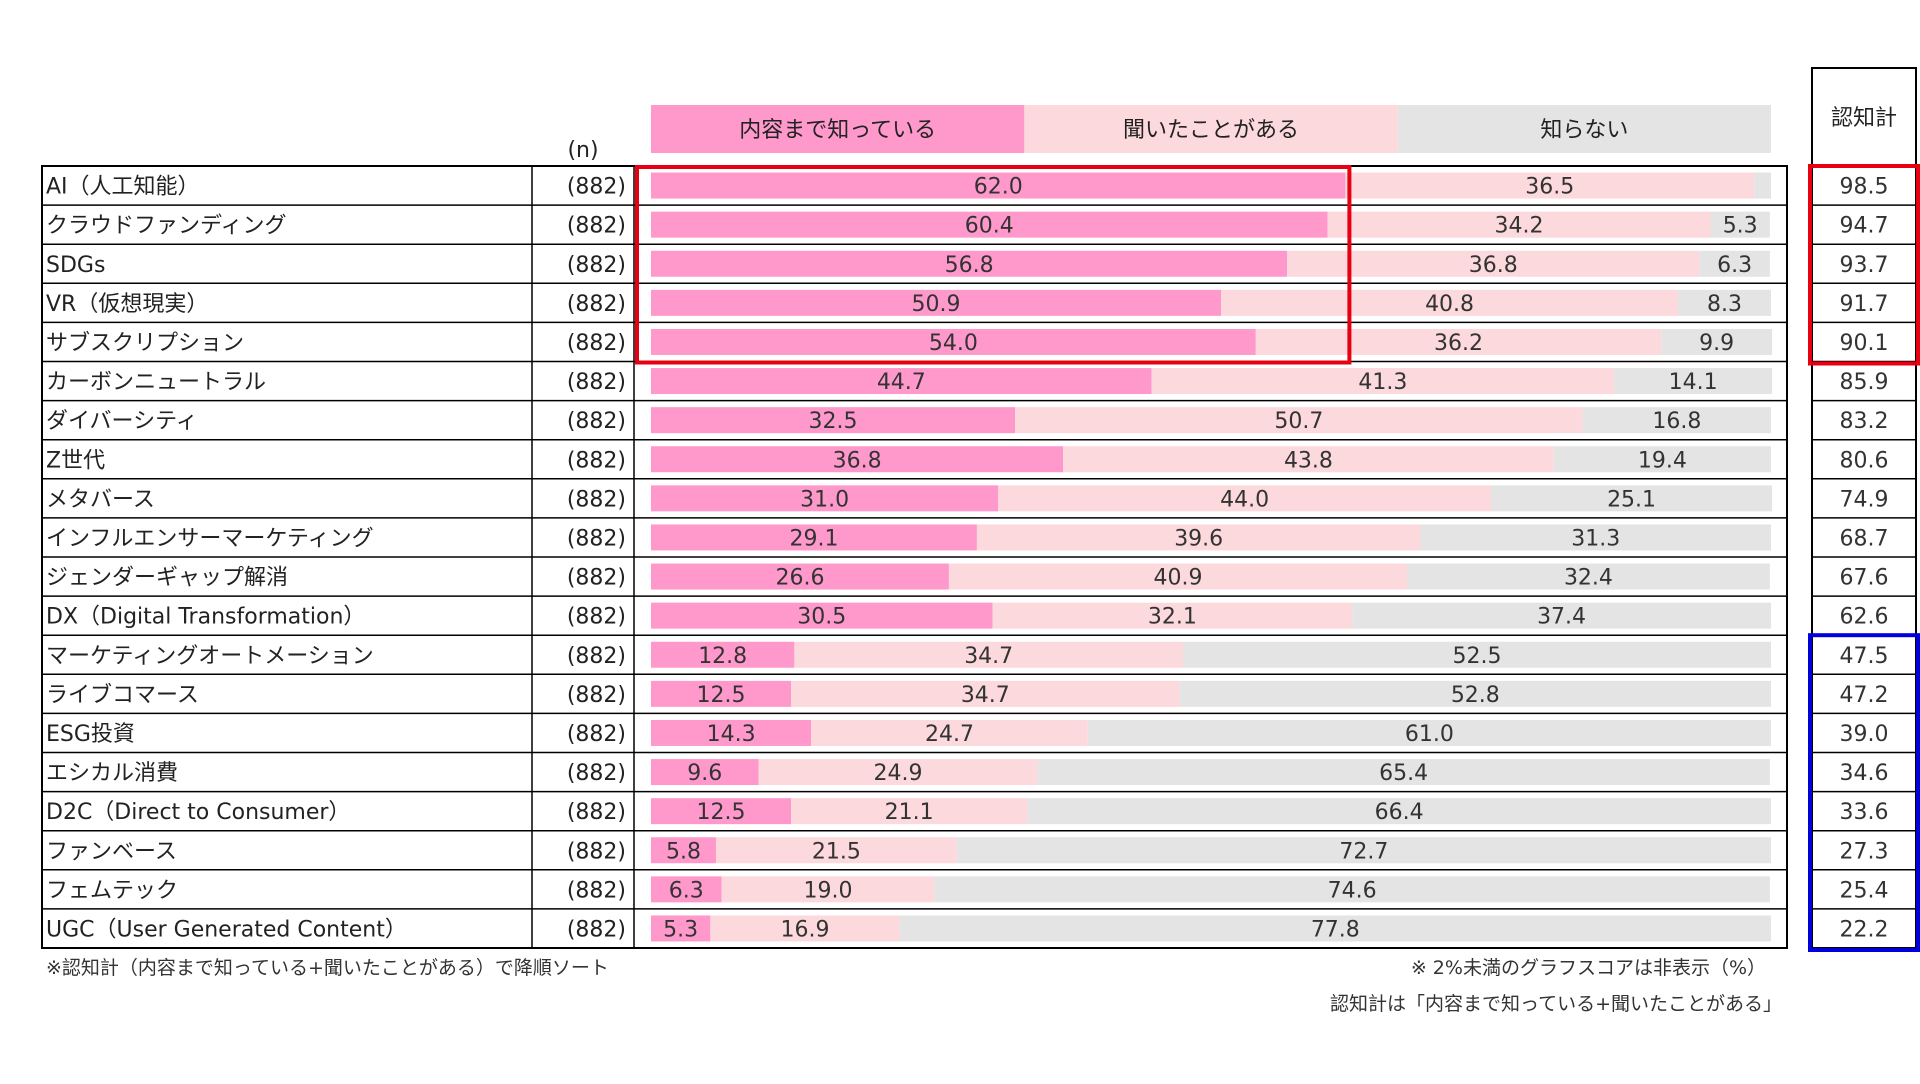  Describe the element at coordinates (582, 150) in the screenshot. I see `n-header: (n)` at that location.